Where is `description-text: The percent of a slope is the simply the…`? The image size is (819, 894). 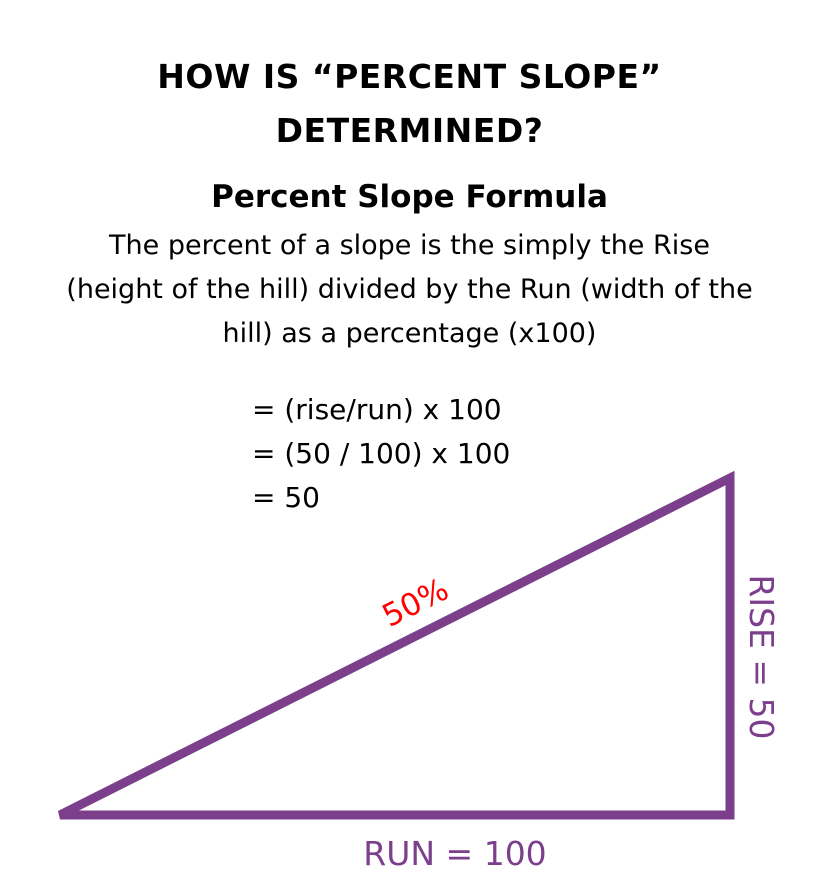
description-text: The percent of a slope is the simply the… is located at coordinates (409, 290).